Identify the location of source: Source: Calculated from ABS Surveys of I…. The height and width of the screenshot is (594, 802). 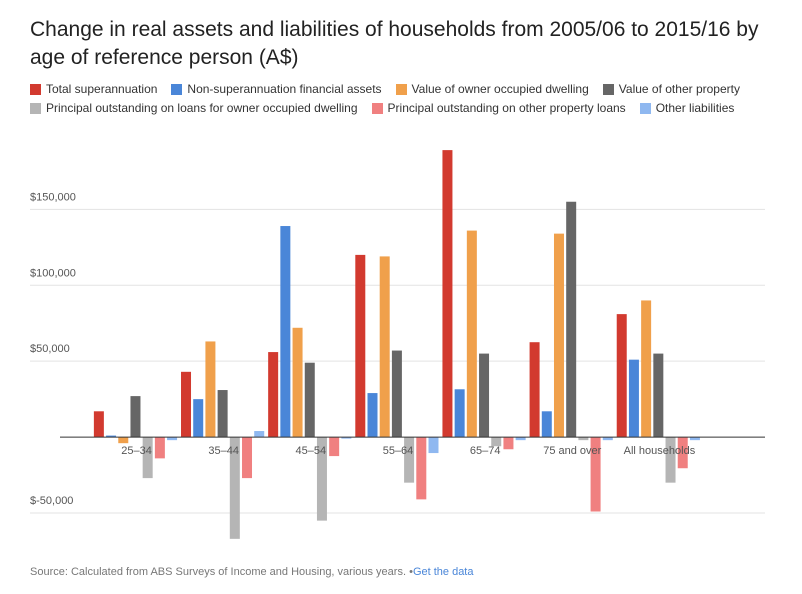
(251, 572).